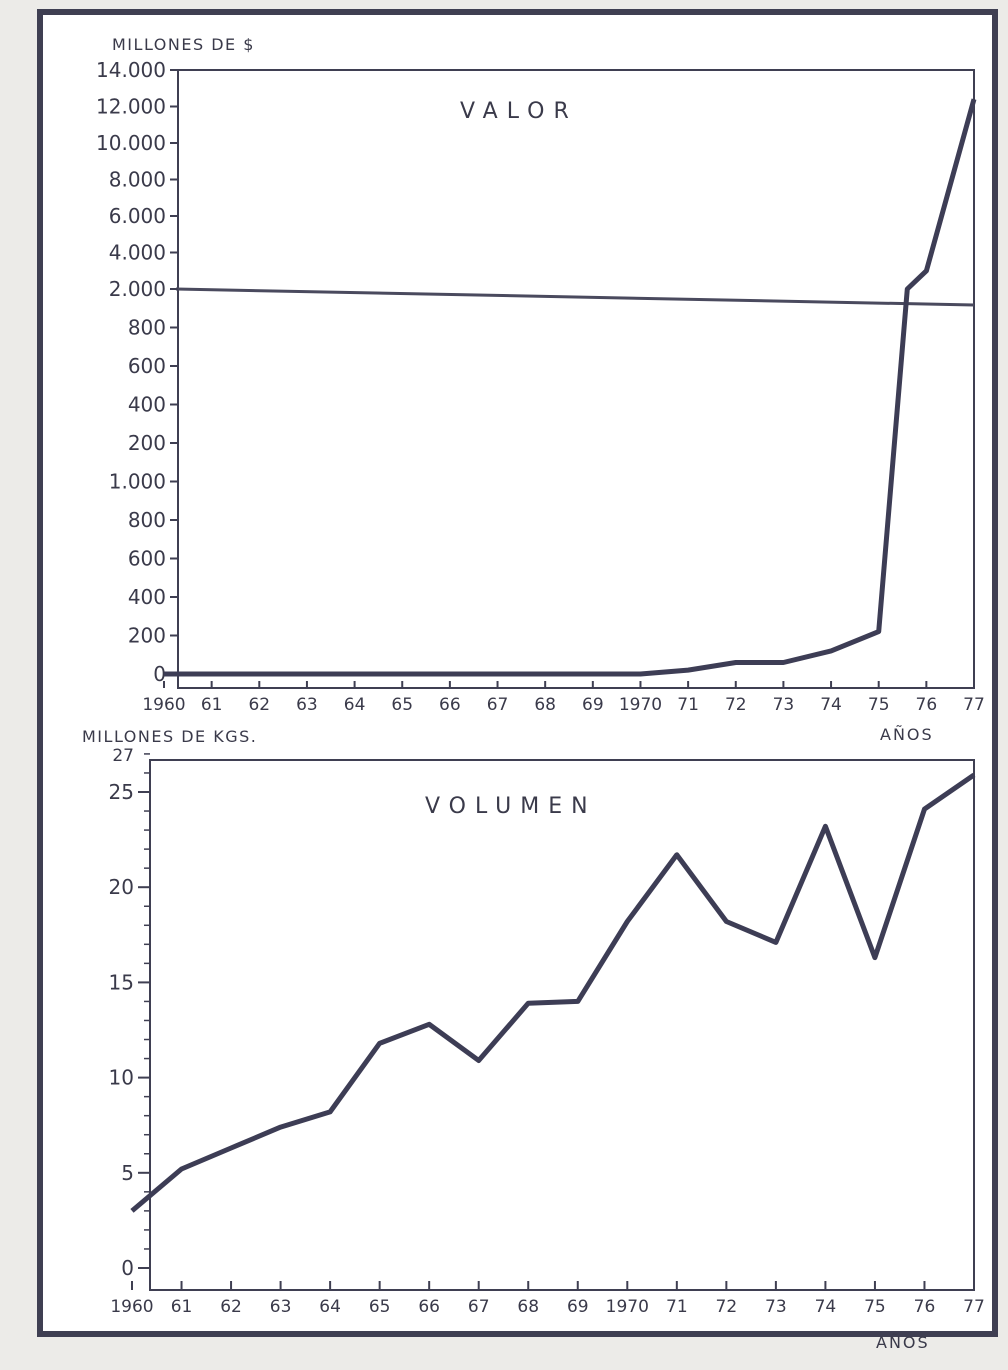 The image size is (1008, 1370). Describe the element at coordinates (183, 44) in the screenshot. I see `valor-y-unit-label: MILLONES DE $` at that location.